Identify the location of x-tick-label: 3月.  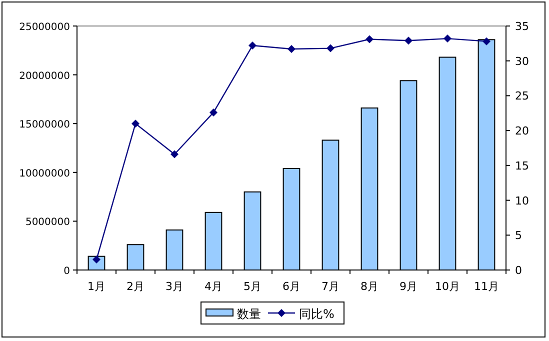
(175, 286).